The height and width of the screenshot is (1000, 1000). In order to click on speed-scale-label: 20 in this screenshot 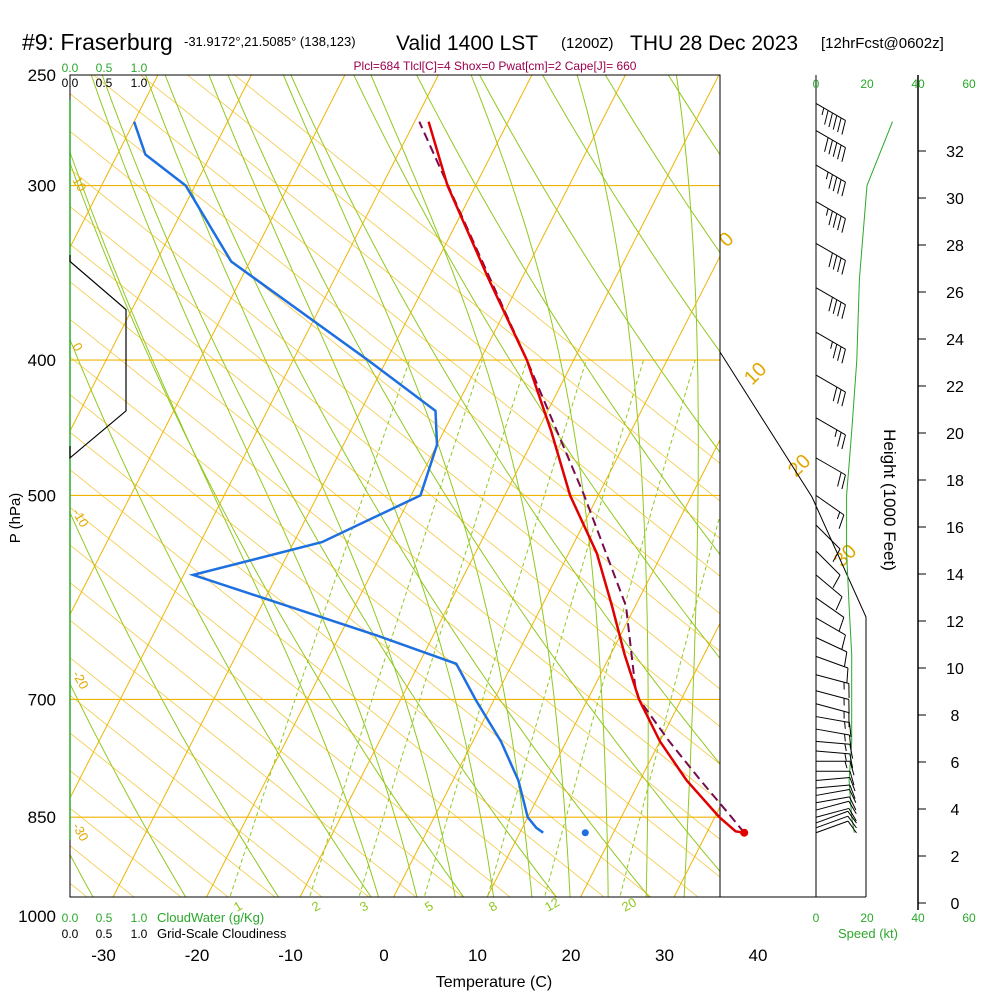, I will do `click(867, 918)`.